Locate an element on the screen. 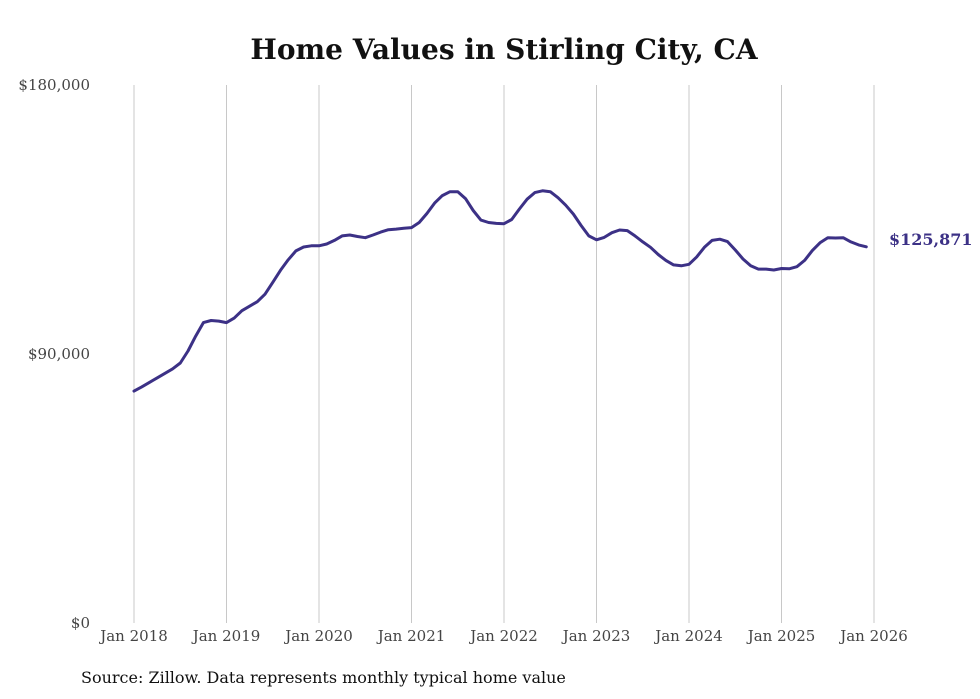  x-tick-label: Jan 2025 is located at coordinates (781, 636).